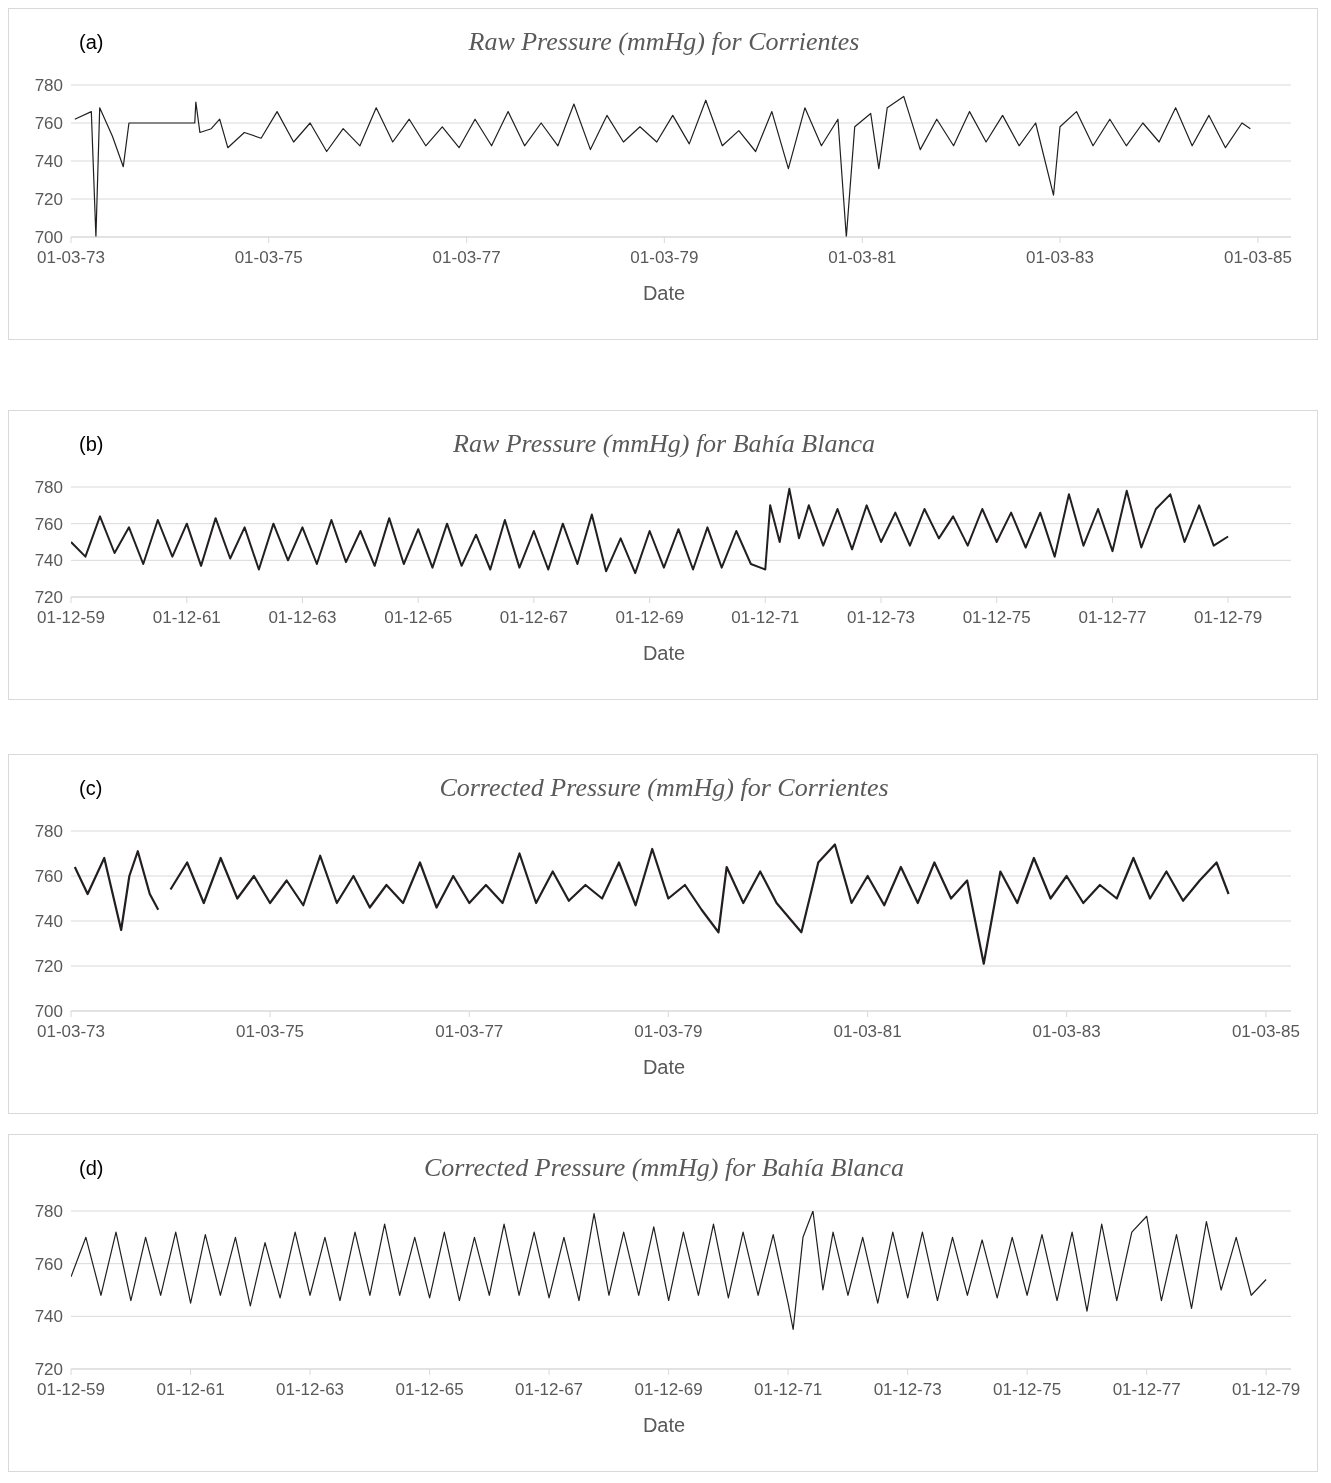 This screenshot has width=1331, height=1483. I want to click on text: (c), so click(91, 788).